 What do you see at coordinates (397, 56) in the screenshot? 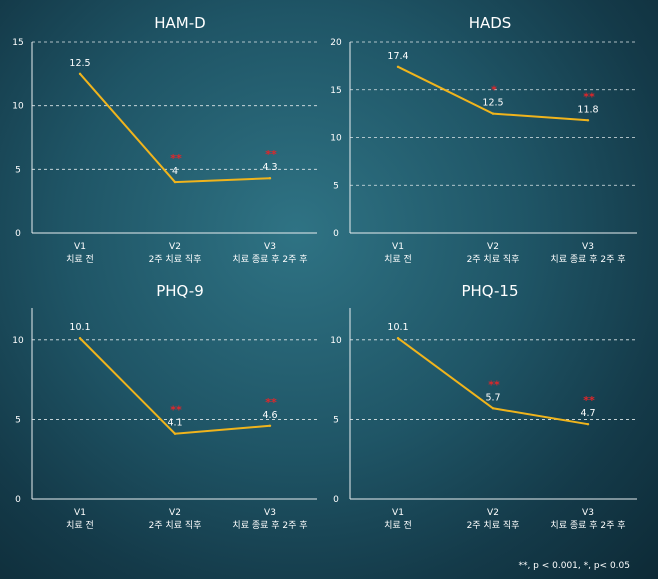
I see `data-label: 17.4` at bounding box center [397, 56].